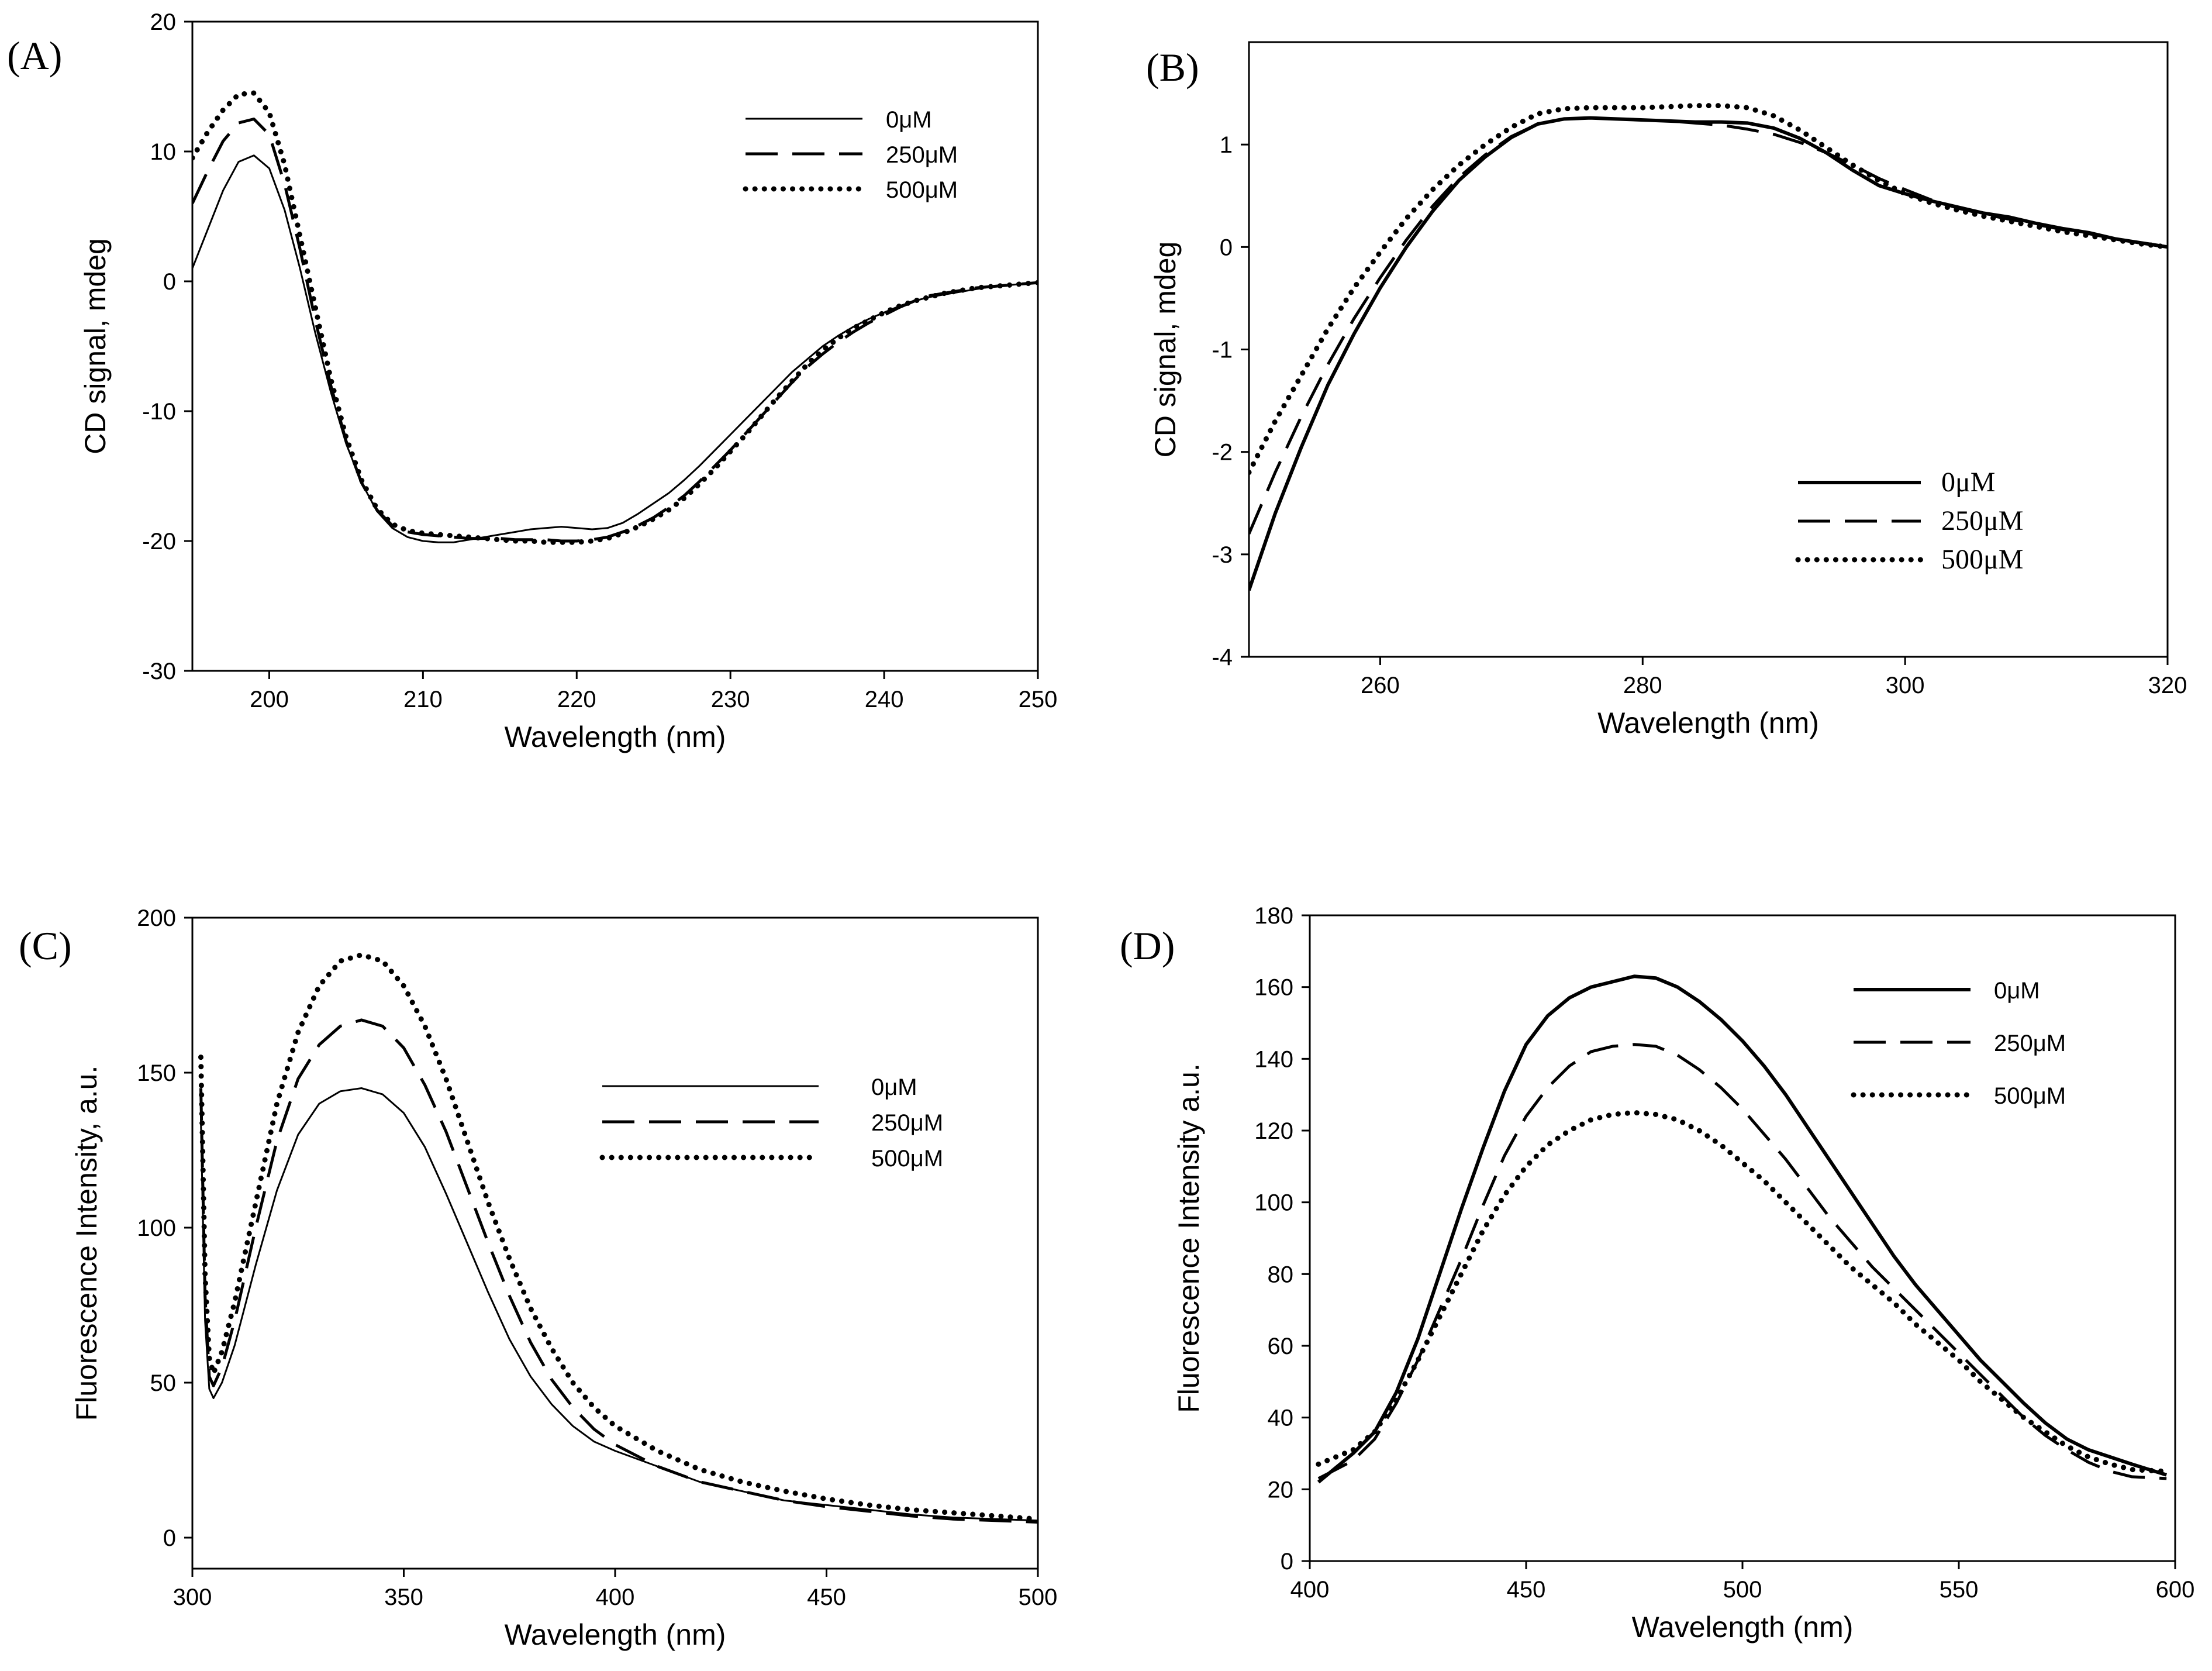  I want to click on x-tick-label: 320, so click(2167, 686).